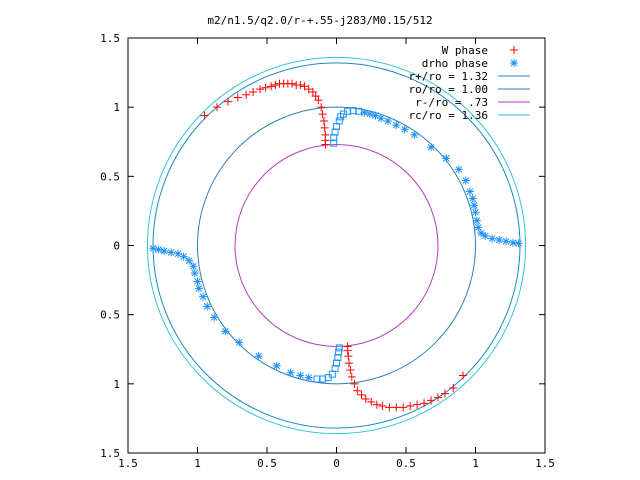  Describe the element at coordinates (448, 76) in the screenshot. I see `legend-label: r+/ro = 1.32` at that location.